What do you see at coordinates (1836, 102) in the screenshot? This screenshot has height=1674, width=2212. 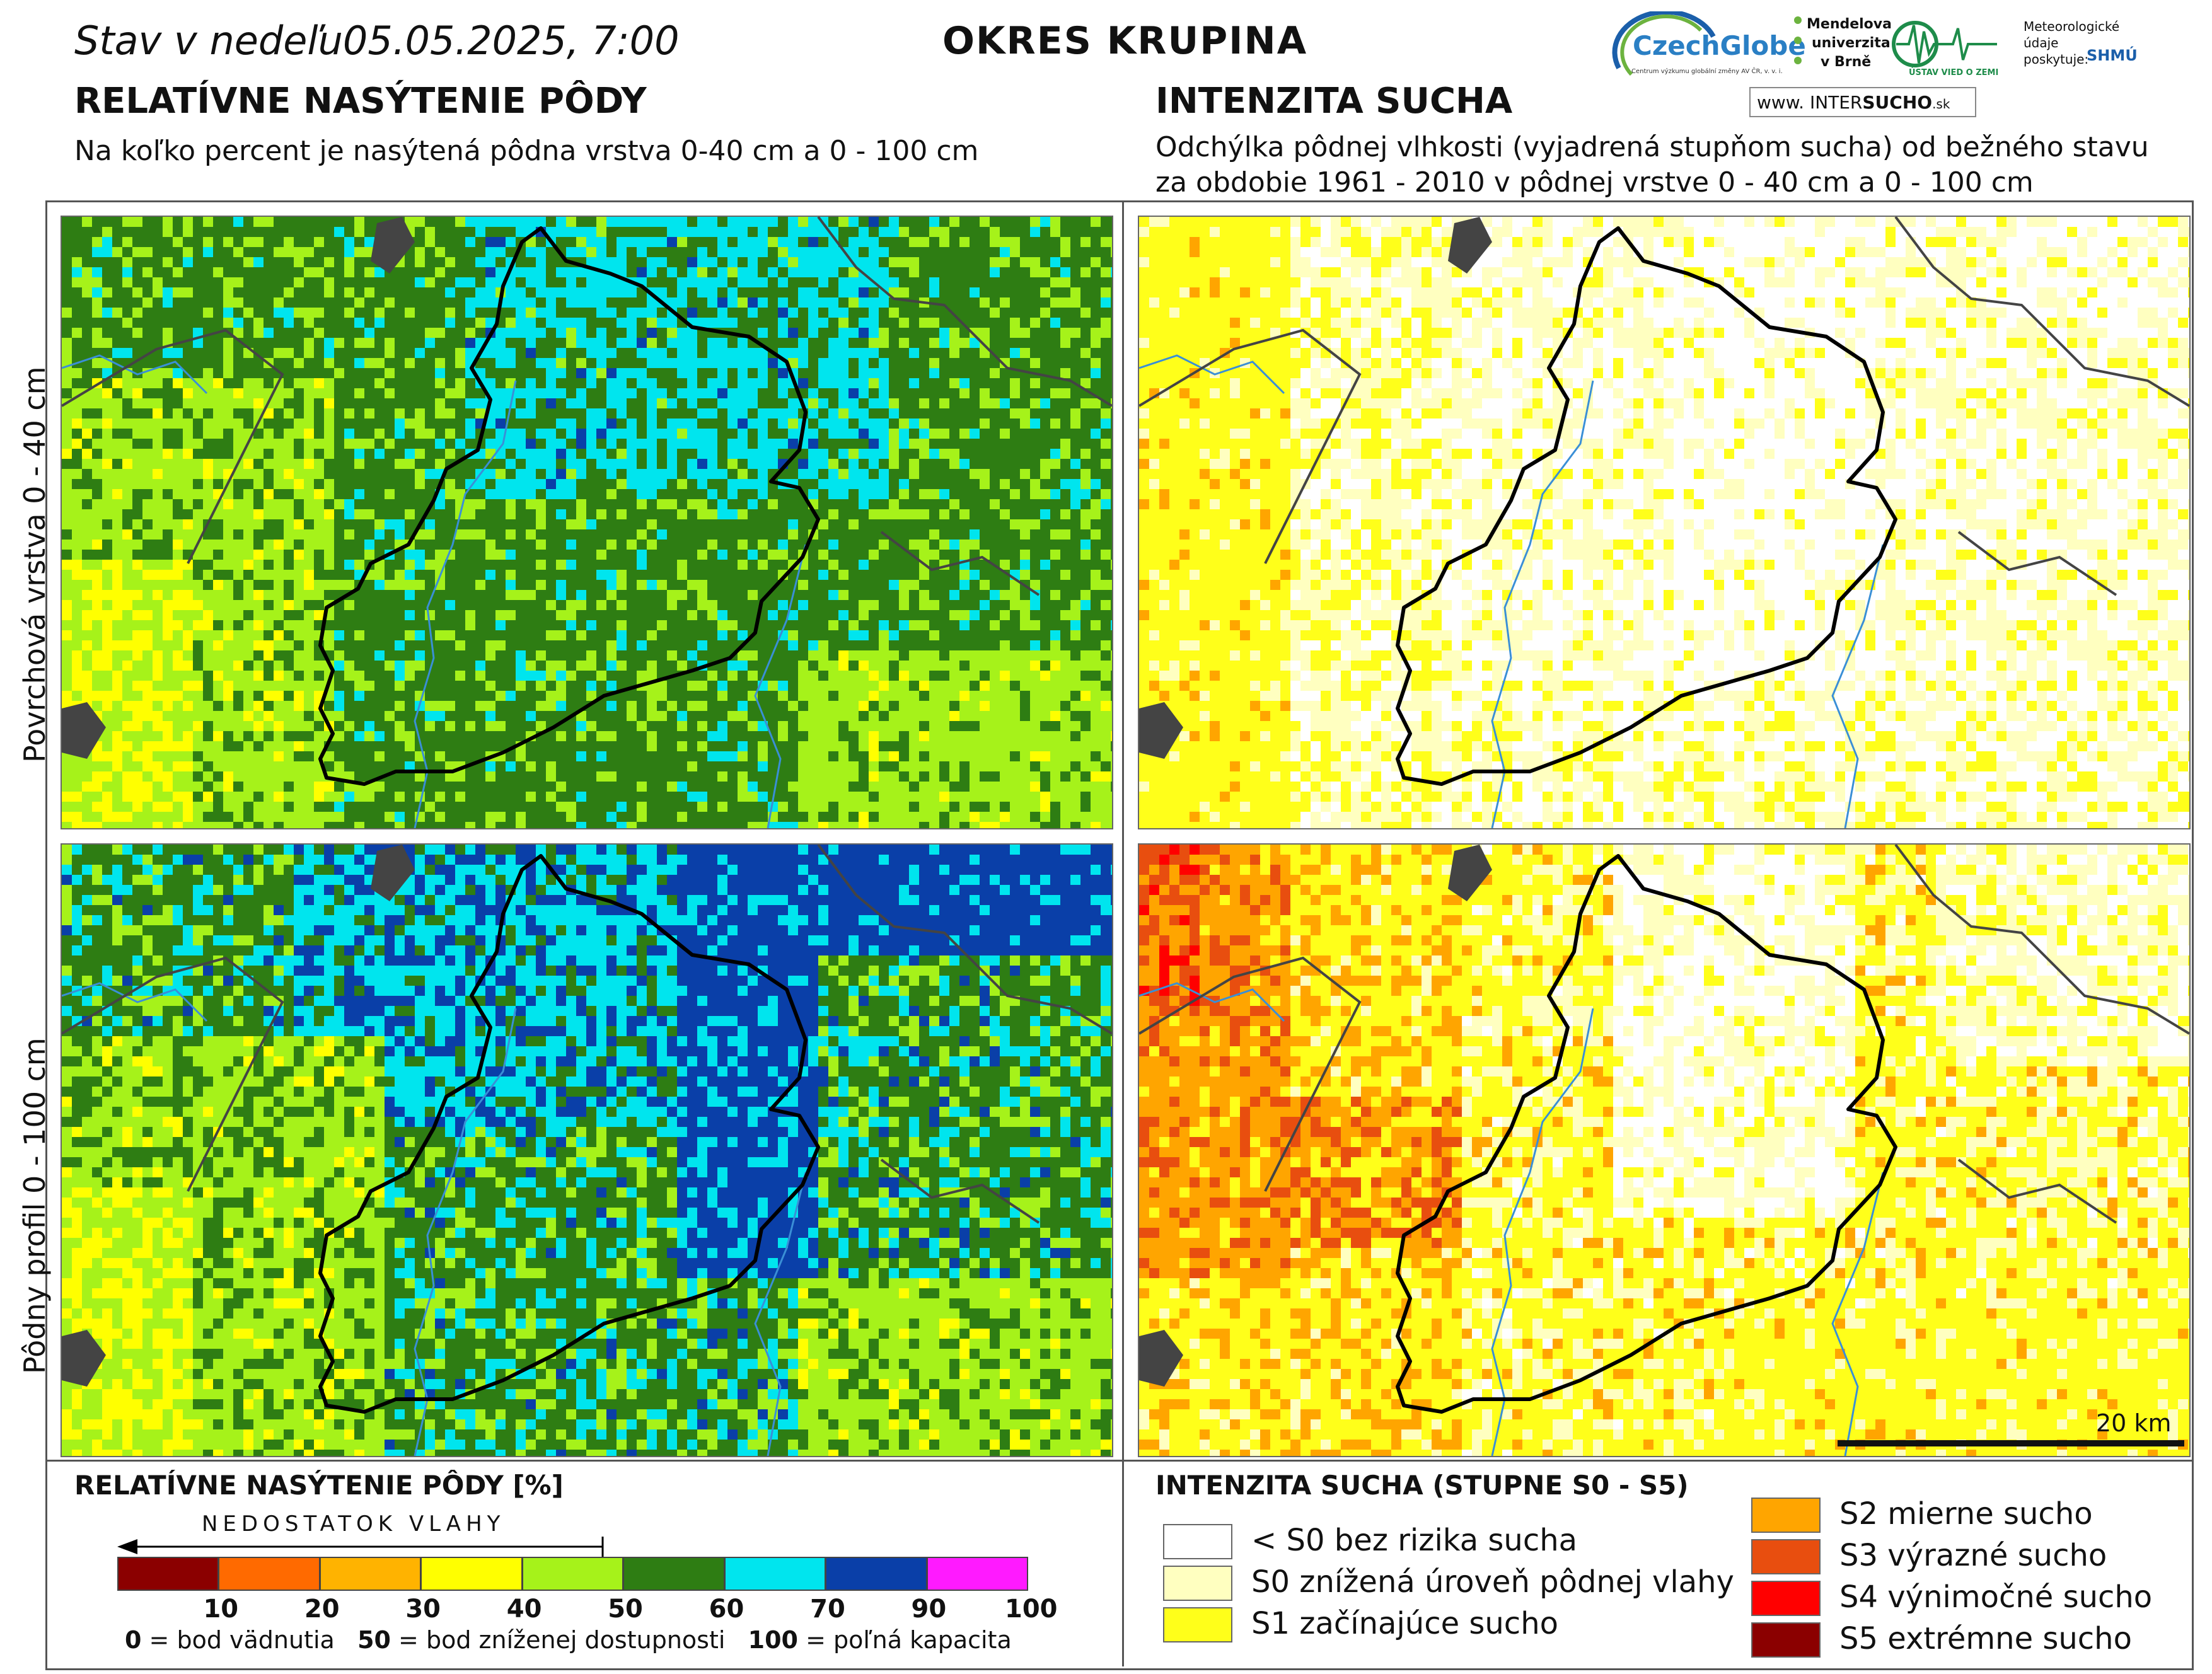 I see `www-inter: INTER` at bounding box center [1836, 102].